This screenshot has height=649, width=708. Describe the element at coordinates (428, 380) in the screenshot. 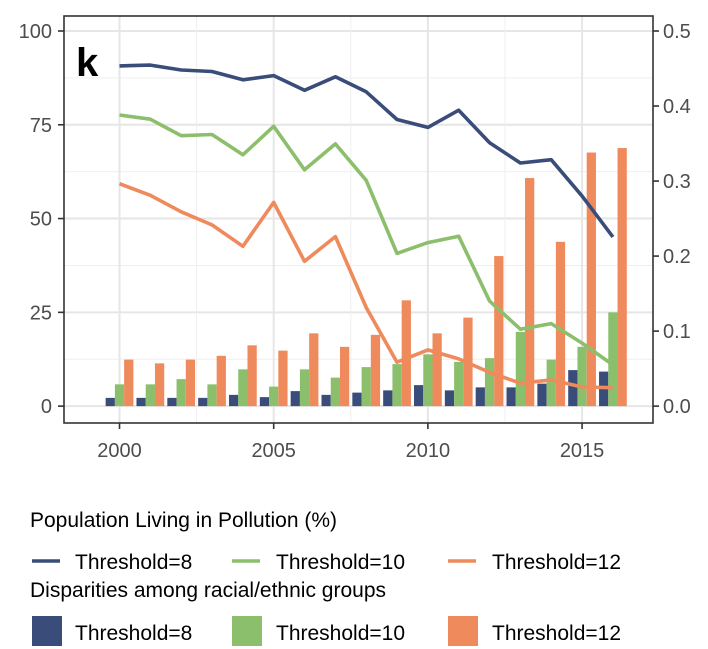

I see `bar-threshold-10-2010` at that location.